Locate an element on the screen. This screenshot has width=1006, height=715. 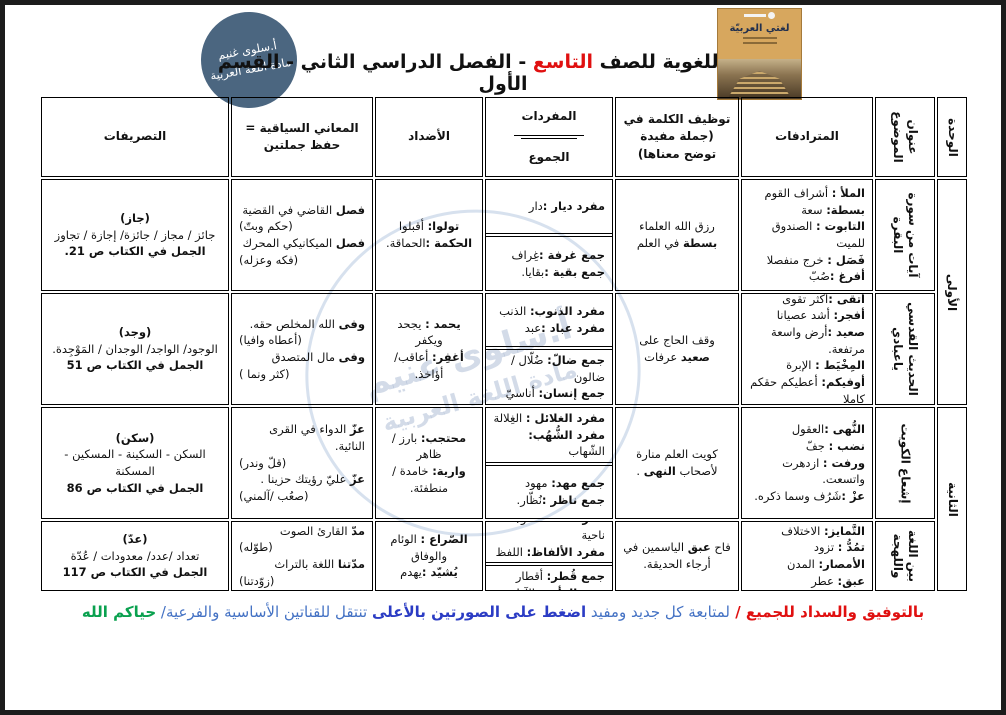
cell-antonyms: يحمد : يجحد ويكفر أغفِر: أعاقب/ أؤاخذ. is located at coordinates (429, 349).